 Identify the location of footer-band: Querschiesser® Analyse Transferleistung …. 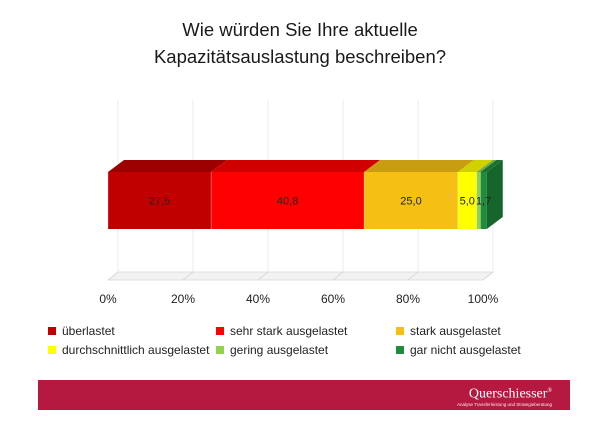
(304, 395).